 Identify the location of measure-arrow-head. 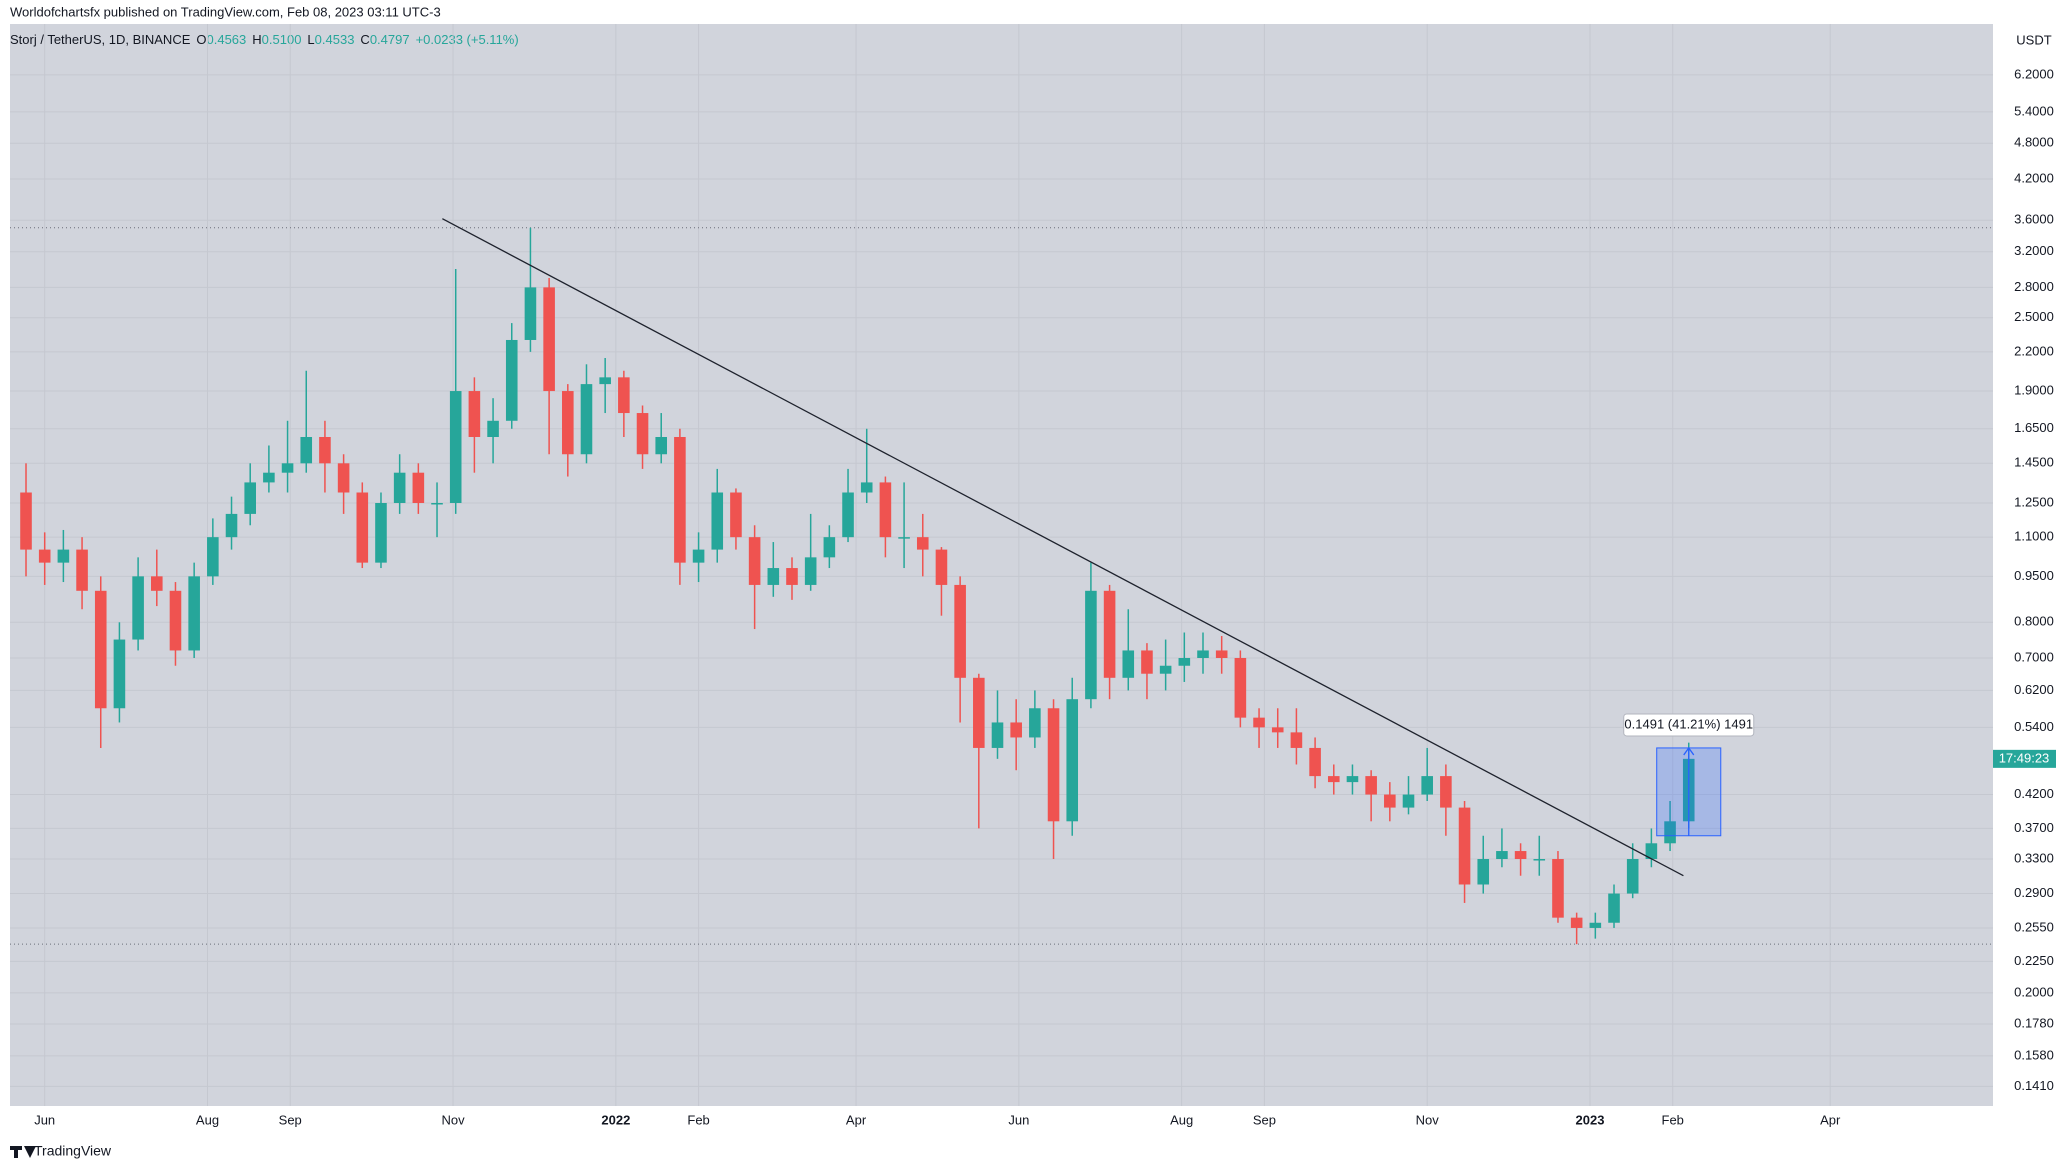
(1689, 751).